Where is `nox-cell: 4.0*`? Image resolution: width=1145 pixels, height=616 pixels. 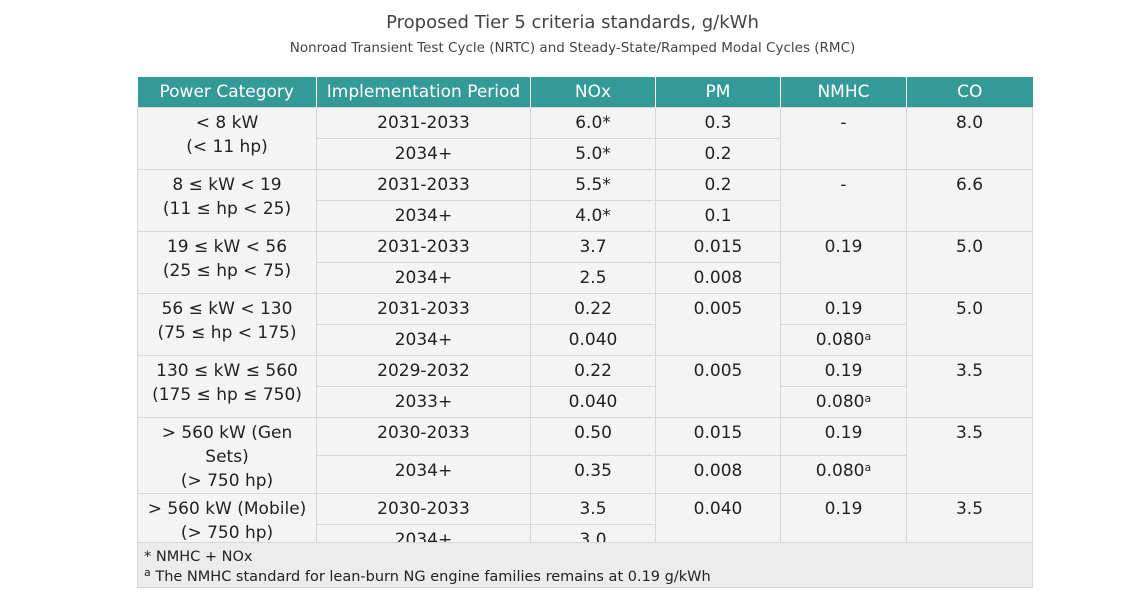 nox-cell: 4.0* is located at coordinates (593, 216).